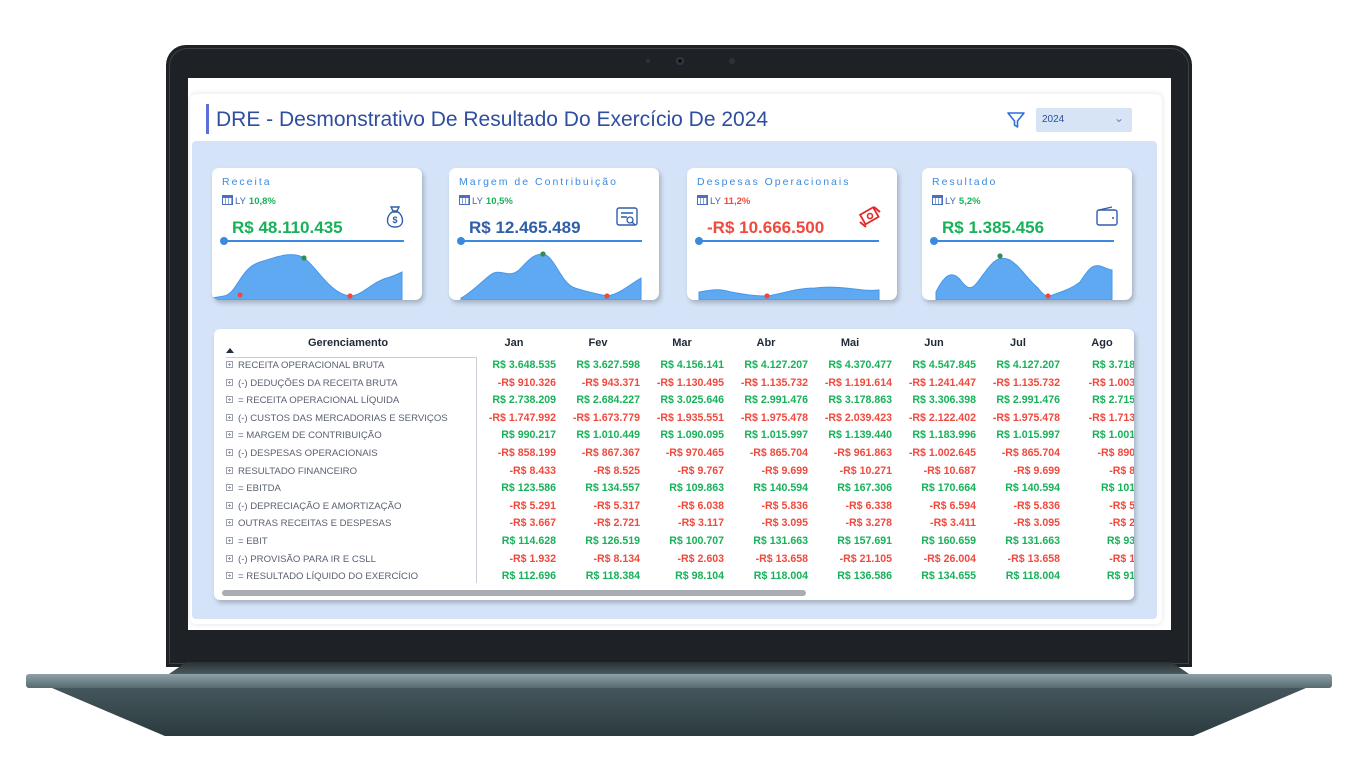  Describe the element at coordinates (942, 417) in the screenshot. I see `table-cell: -R$ 2.122.402` at that location.